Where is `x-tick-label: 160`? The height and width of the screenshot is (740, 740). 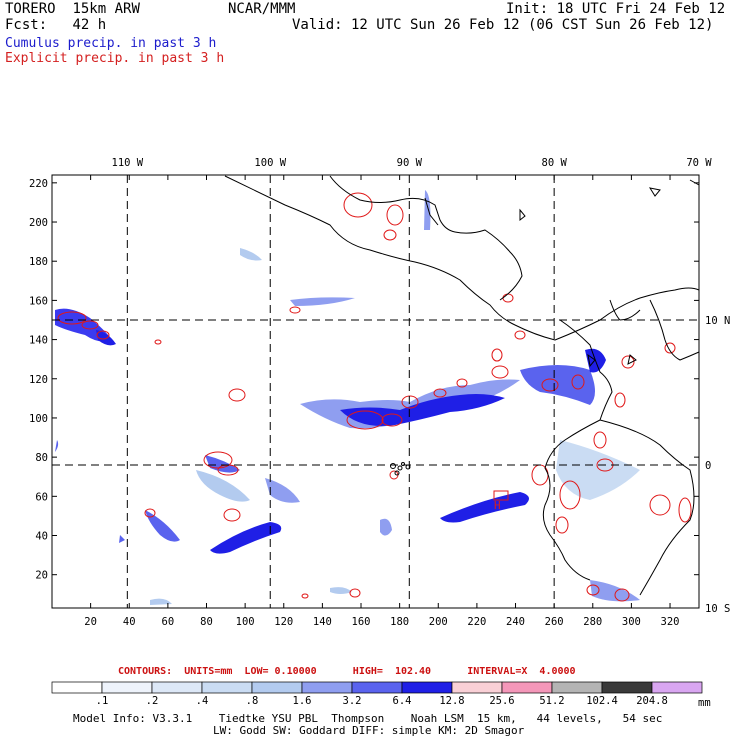 x-tick-label: 160 is located at coordinates (361, 622).